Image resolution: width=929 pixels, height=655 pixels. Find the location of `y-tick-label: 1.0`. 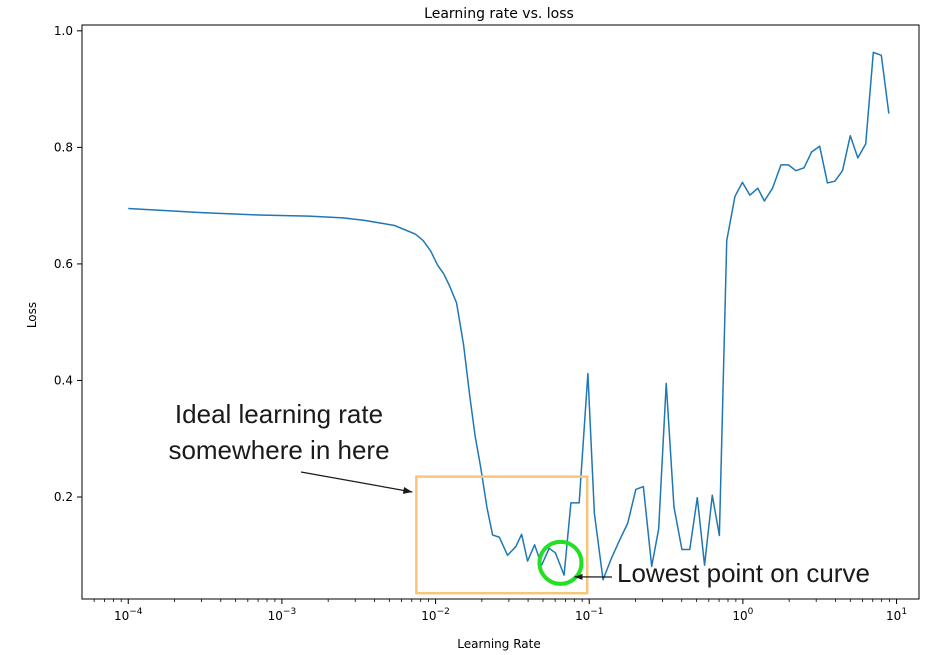

y-tick-label: 1.0 is located at coordinates (63, 31).